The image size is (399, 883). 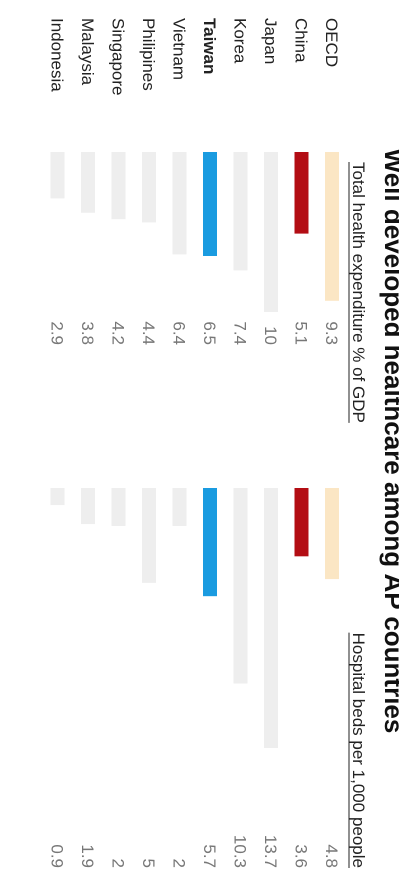 I want to click on category-label-3: Korea, so click(x=240, y=41).